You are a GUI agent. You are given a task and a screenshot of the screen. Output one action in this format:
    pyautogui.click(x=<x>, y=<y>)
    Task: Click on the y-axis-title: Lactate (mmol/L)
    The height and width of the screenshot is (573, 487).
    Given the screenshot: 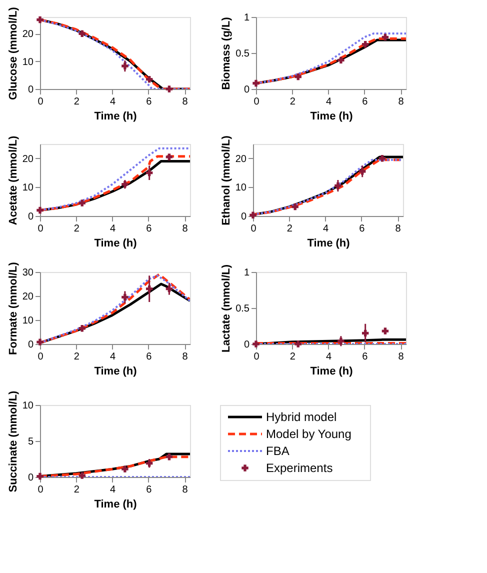 What is the action you would take?
    pyautogui.click(x=226, y=308)
    